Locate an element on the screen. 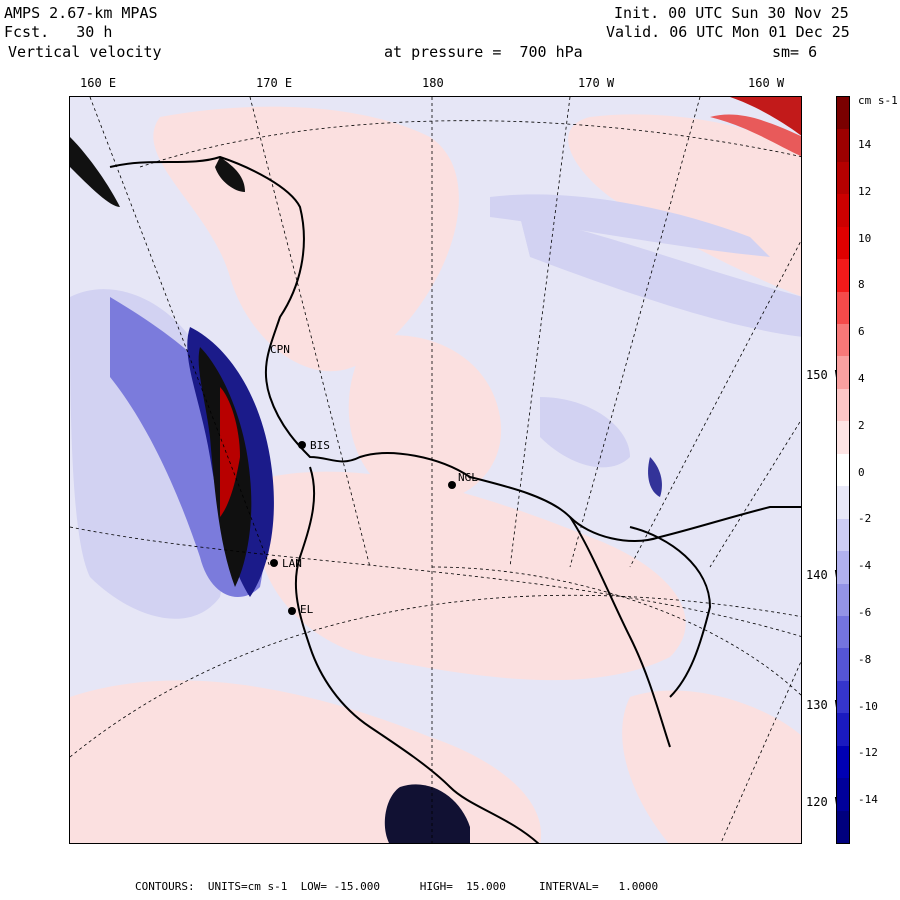 The image size is (900, 900). init-time: Init. 00 UTC Sun 30 Nov 25 is located at coordinates (731, 13).